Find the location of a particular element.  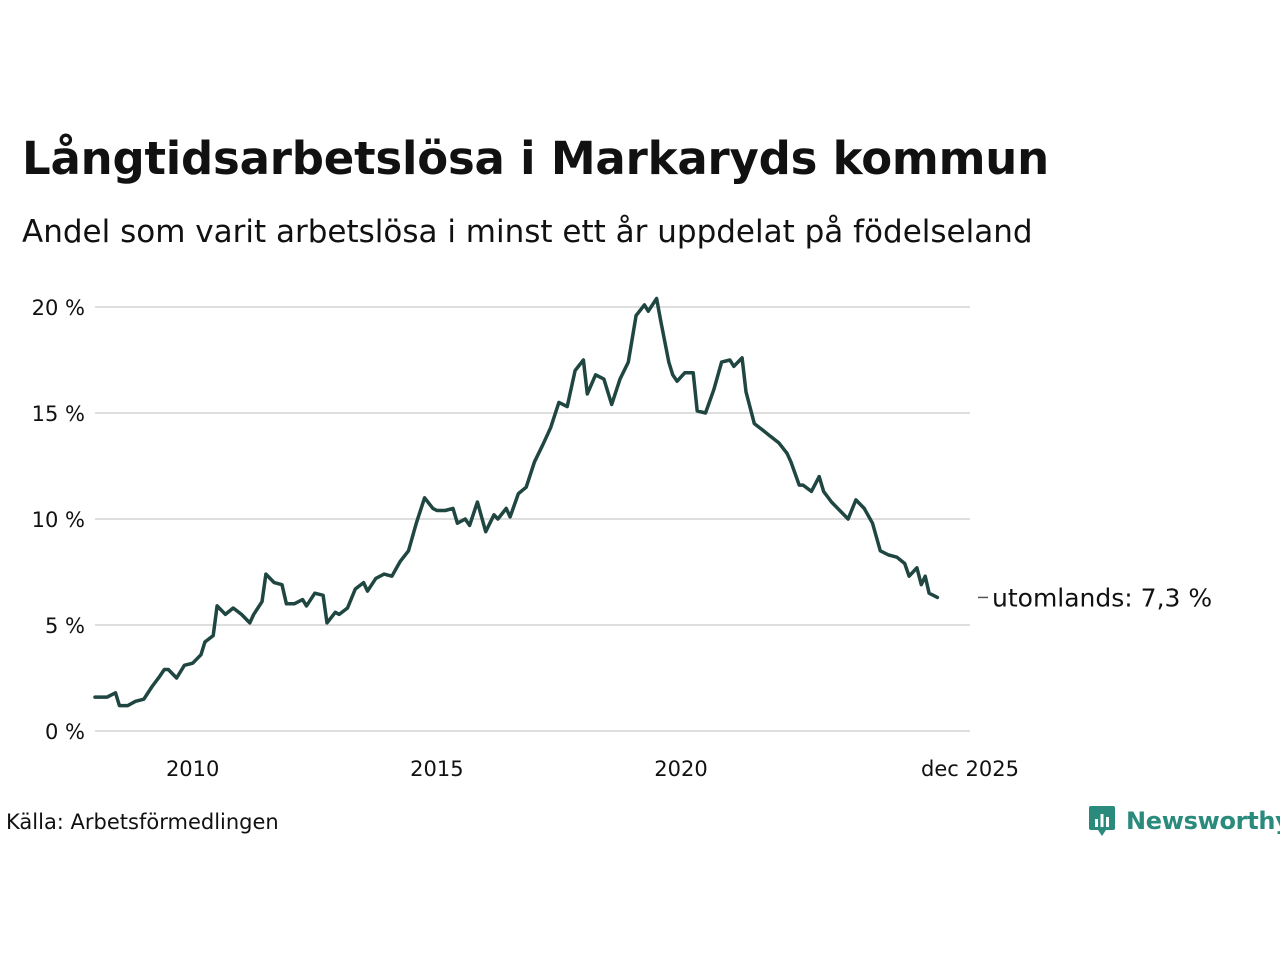

newsworthy-logo: Newsworthy is located at coordinates (1184, 821).